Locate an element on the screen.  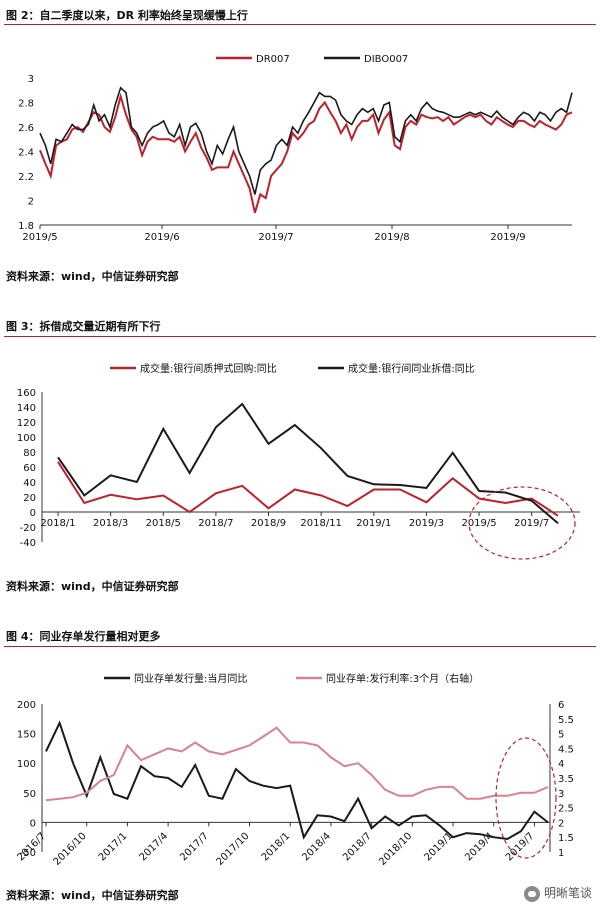
y-tick-label: 2.2 is located at coordinates (26, 177).